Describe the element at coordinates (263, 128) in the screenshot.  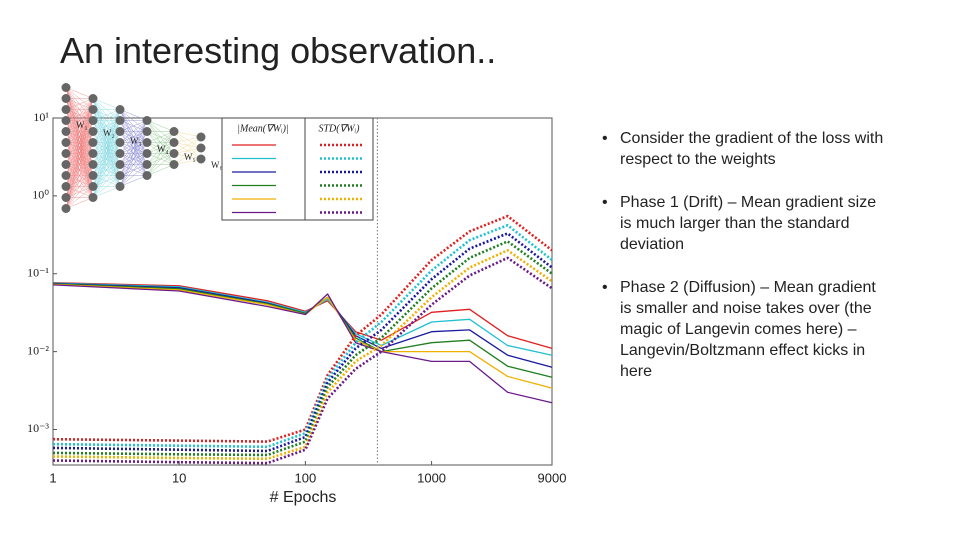
I see `legend-header: |Mean(∇Wᵢ)|` at that location.